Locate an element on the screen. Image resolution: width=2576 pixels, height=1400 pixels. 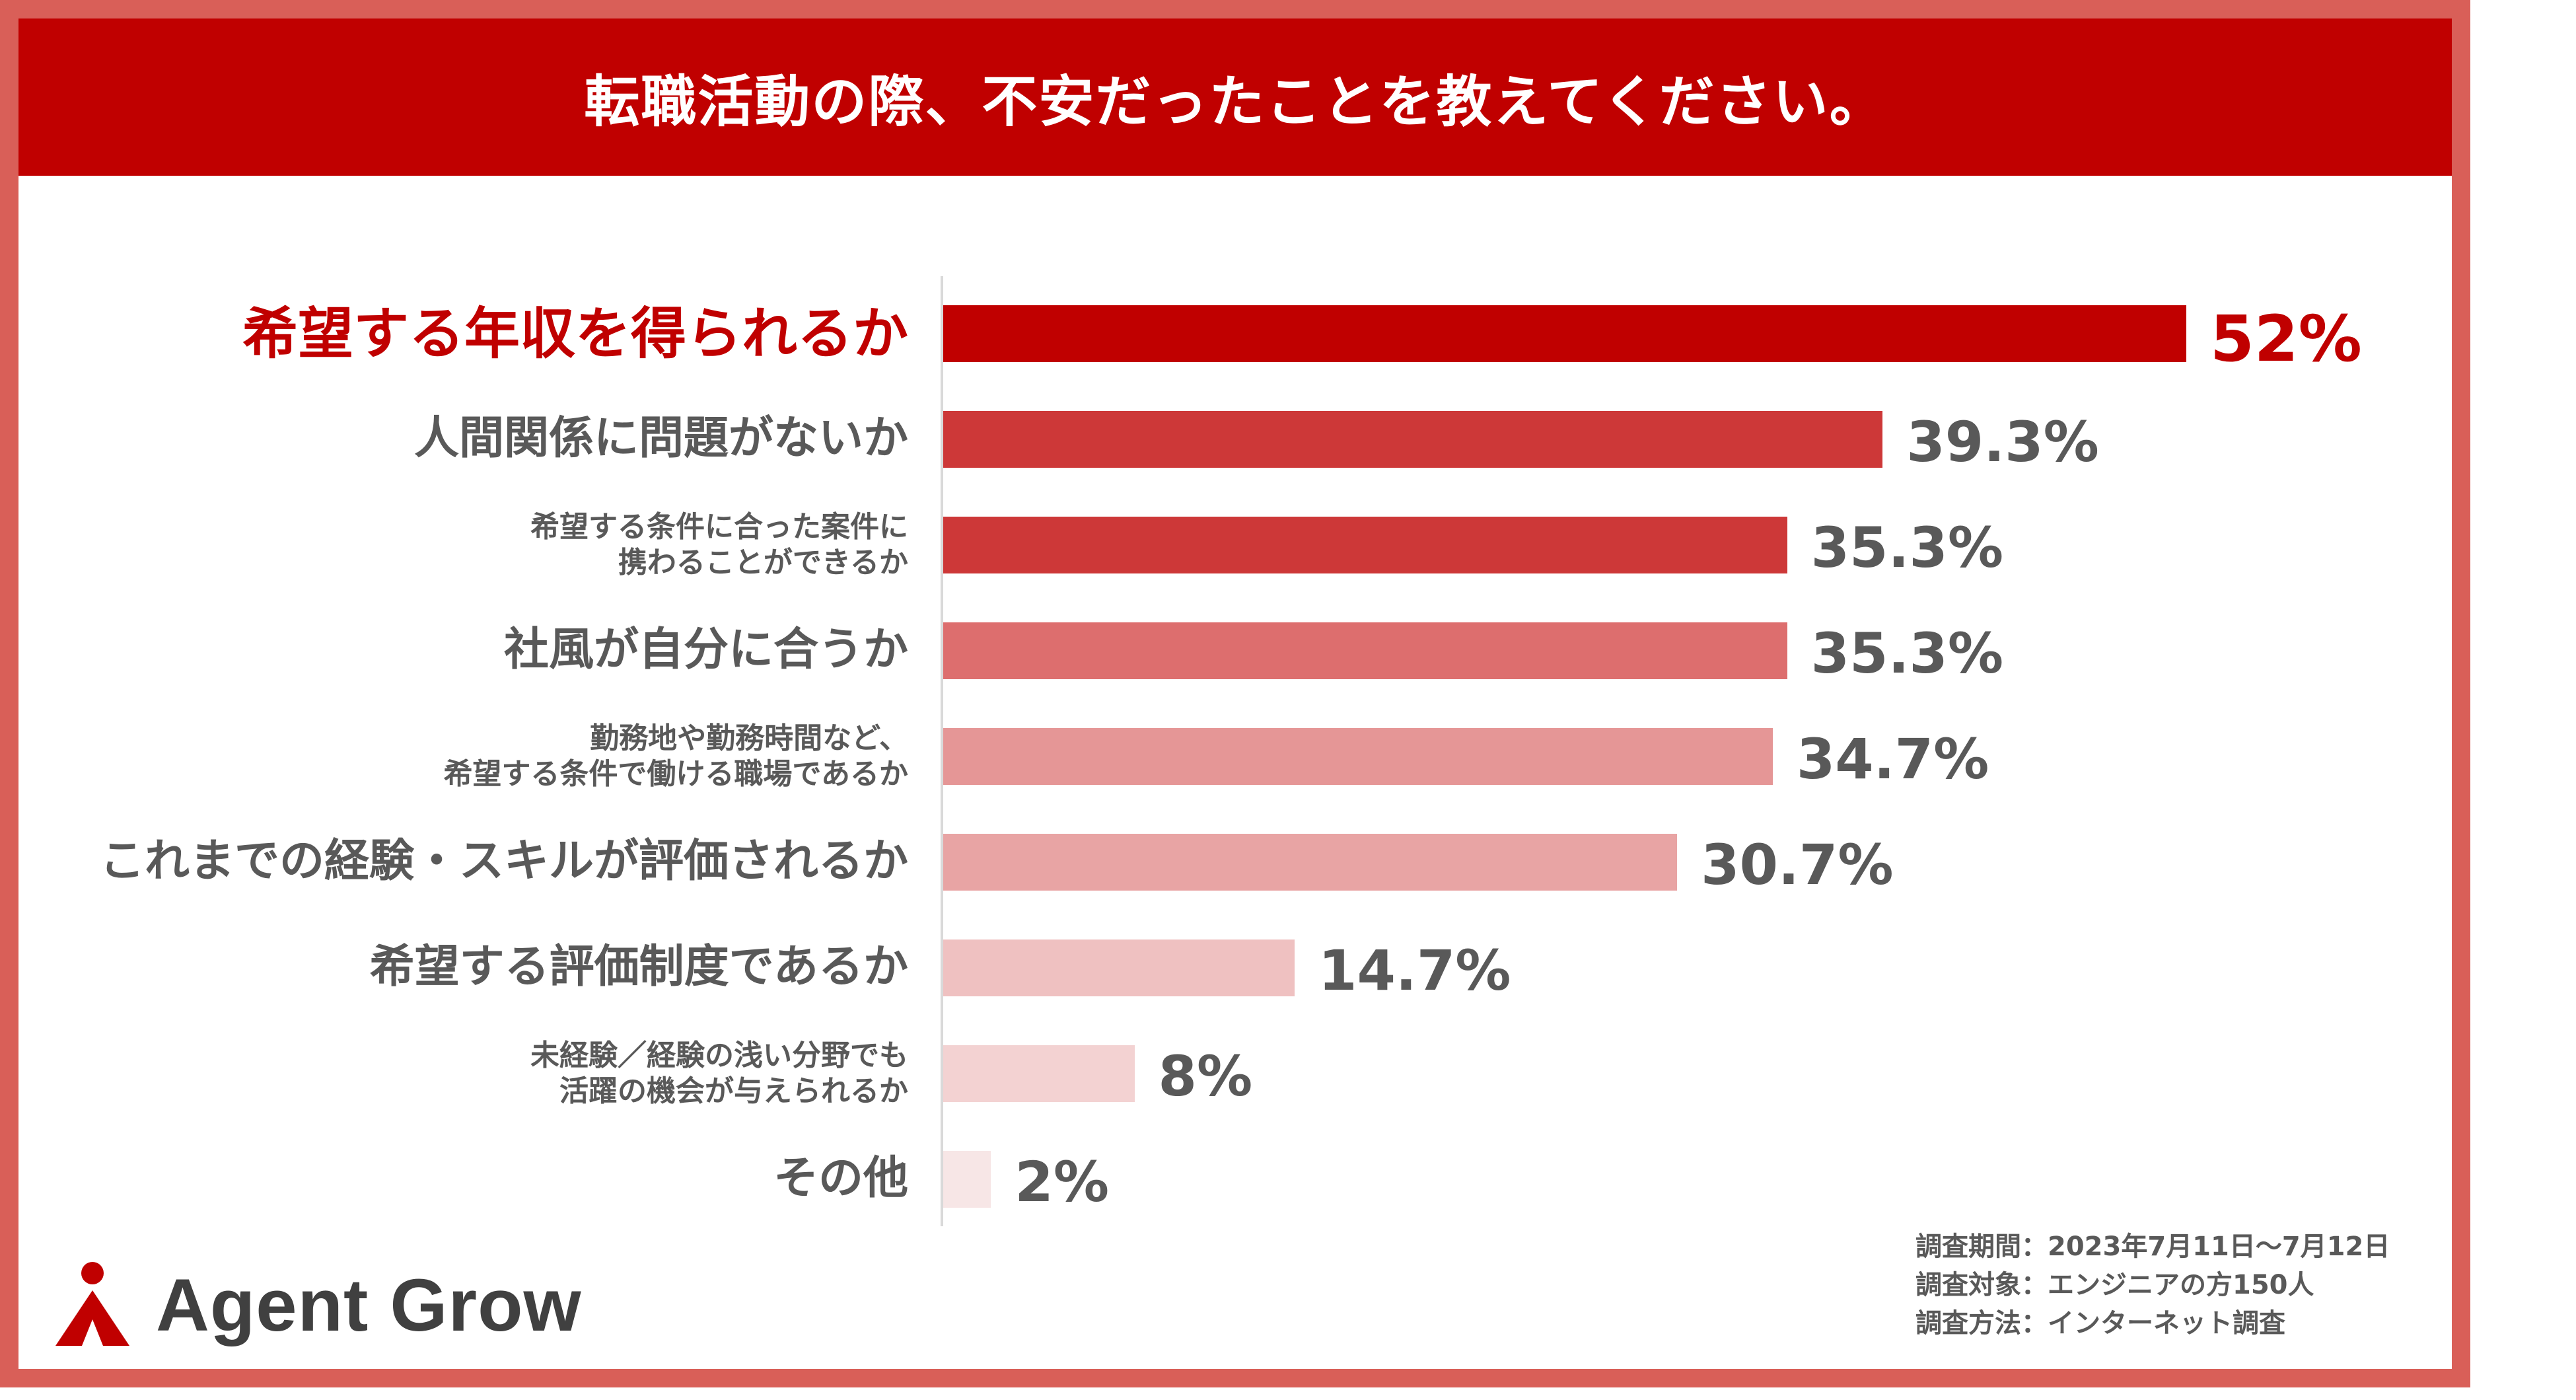
value-label: 39.3% is located at coordinates (2002, 442).